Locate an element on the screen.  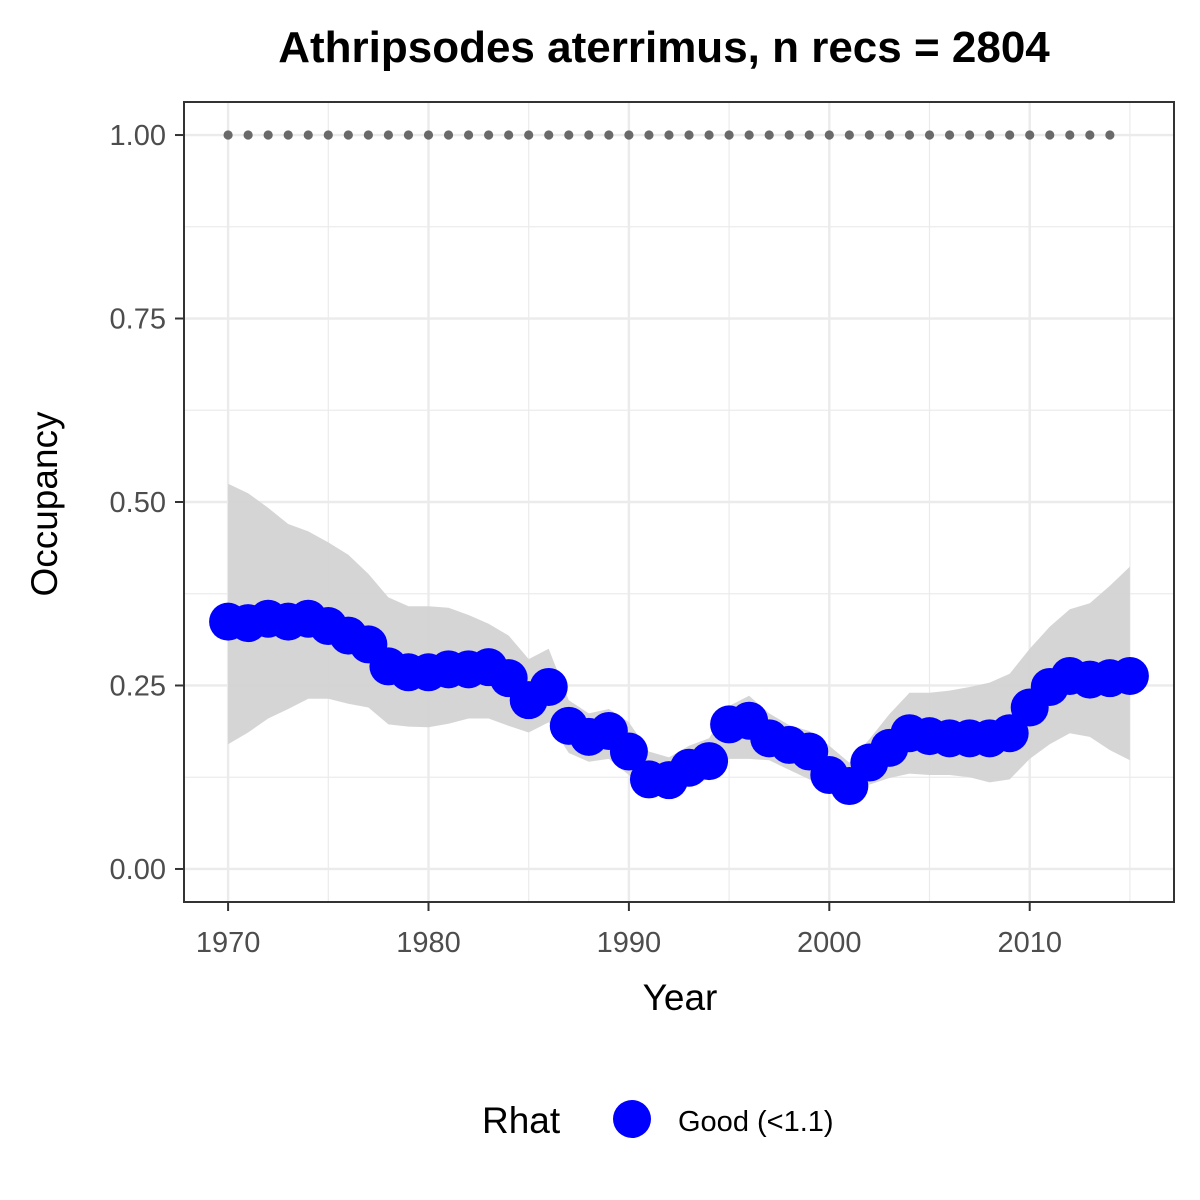
x-tick-label: 2000 is located at coordinates (829, 943).